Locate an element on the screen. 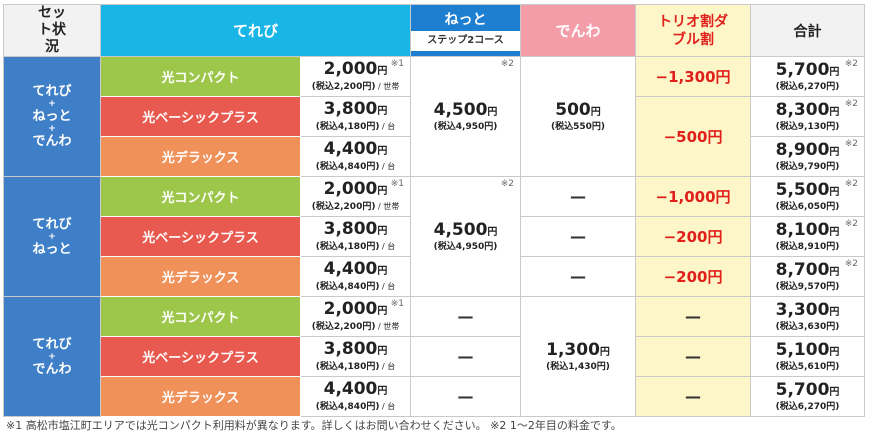 The image size is (869, 441). price-value: 3,800円 is located at coordinates (356, 110).